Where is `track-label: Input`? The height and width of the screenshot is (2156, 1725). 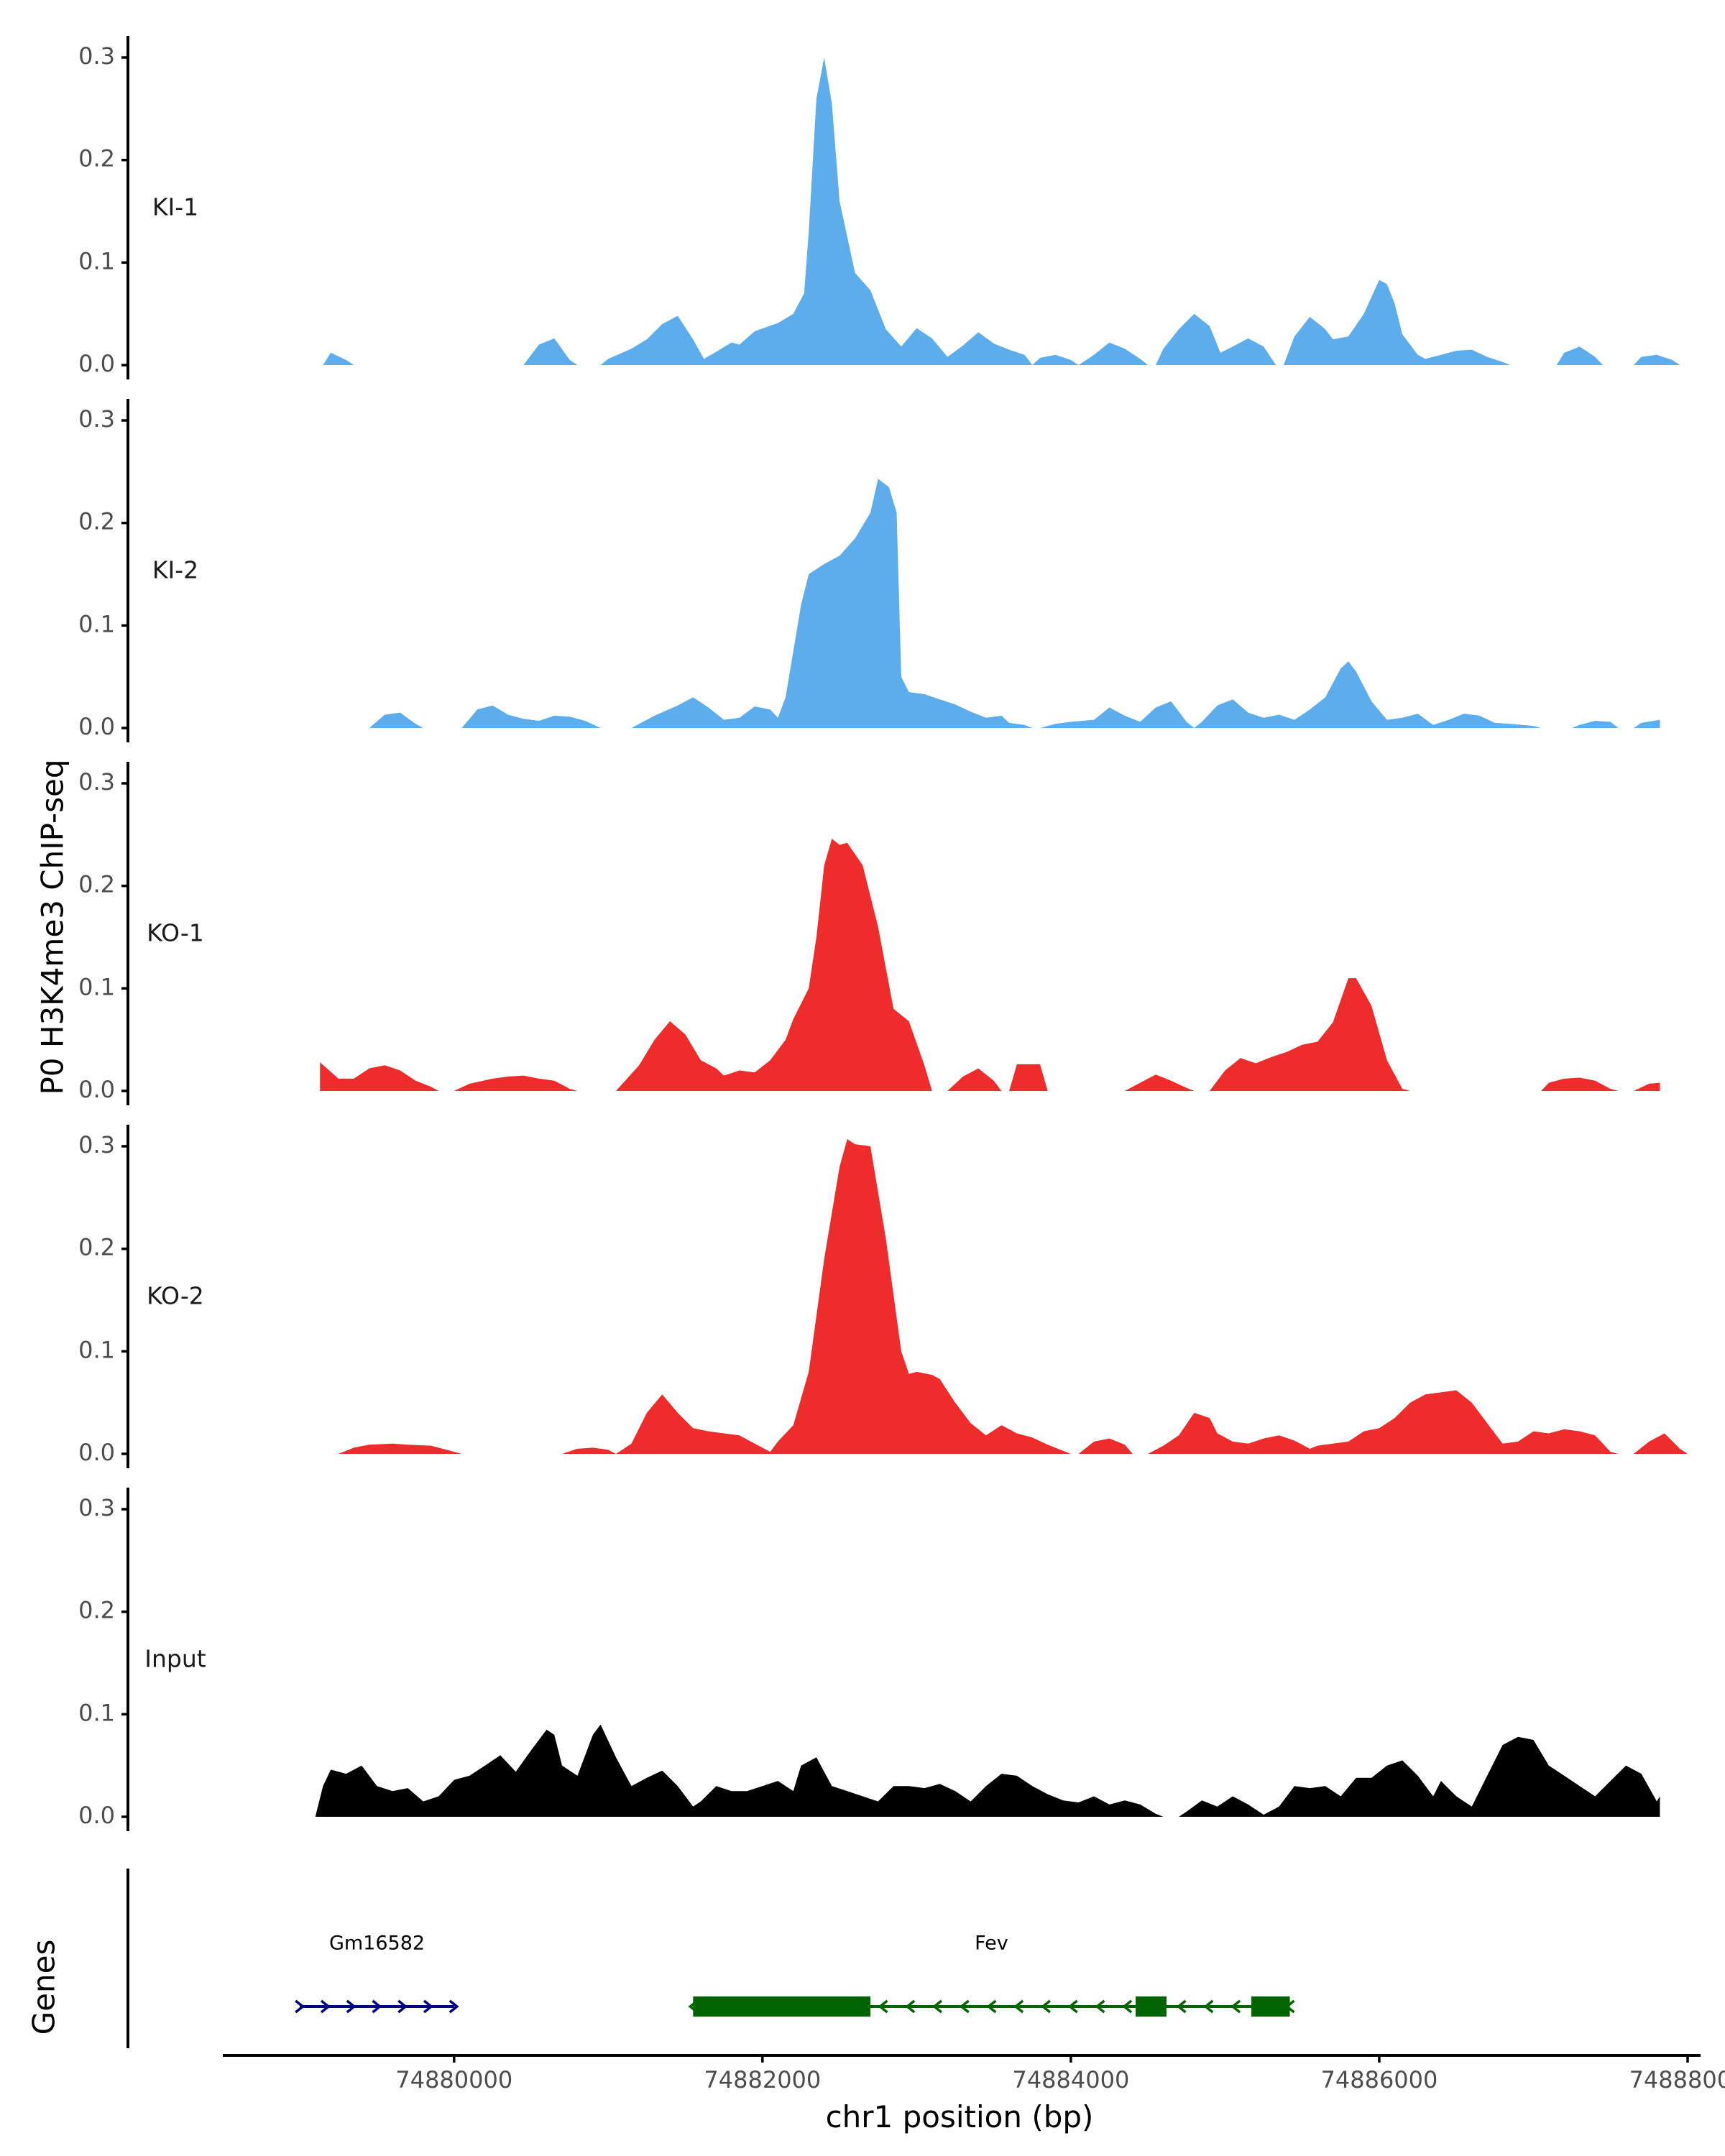
track-label: Input is located at coordinates (175, 1659).